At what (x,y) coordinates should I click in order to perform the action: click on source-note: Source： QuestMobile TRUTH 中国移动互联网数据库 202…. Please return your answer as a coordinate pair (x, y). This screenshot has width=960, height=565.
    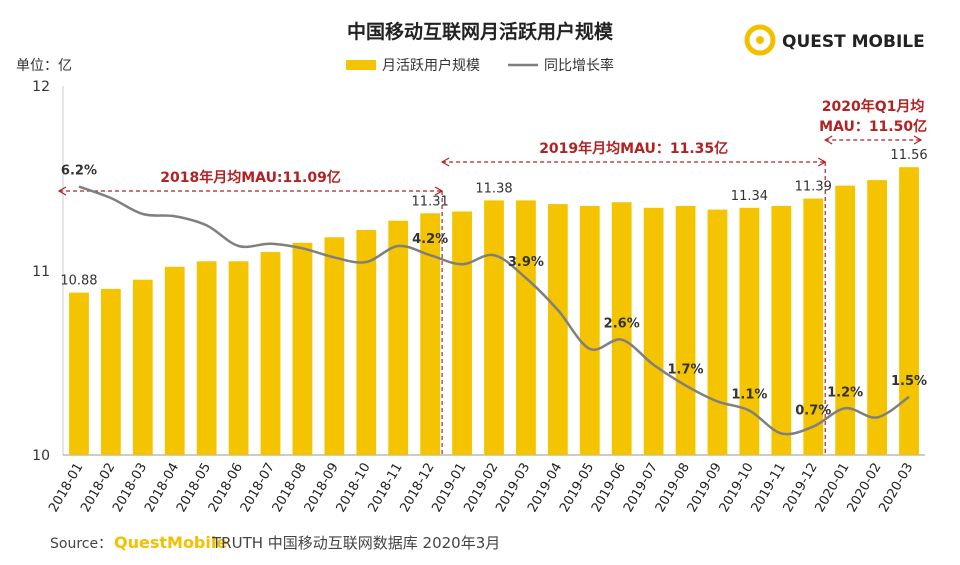
    Looking at the image, I should click on (275, 542).